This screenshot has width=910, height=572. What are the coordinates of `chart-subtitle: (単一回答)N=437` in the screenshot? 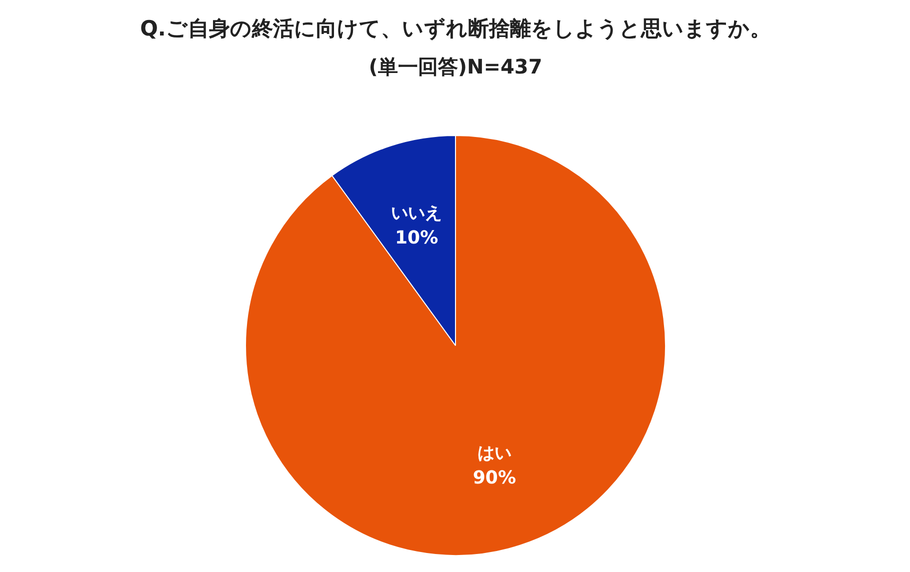 It's located at (455, 66).